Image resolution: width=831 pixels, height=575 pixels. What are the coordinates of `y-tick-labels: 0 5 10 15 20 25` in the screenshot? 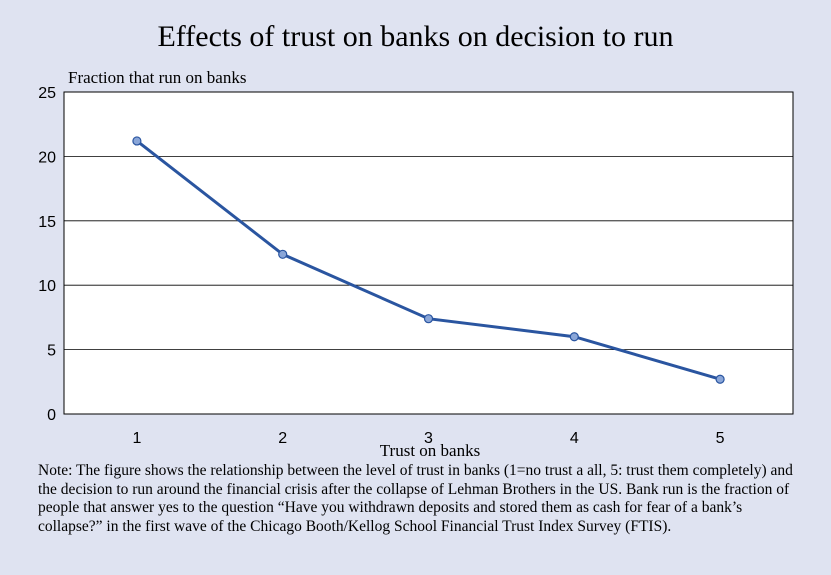 It's located at (47, 254).